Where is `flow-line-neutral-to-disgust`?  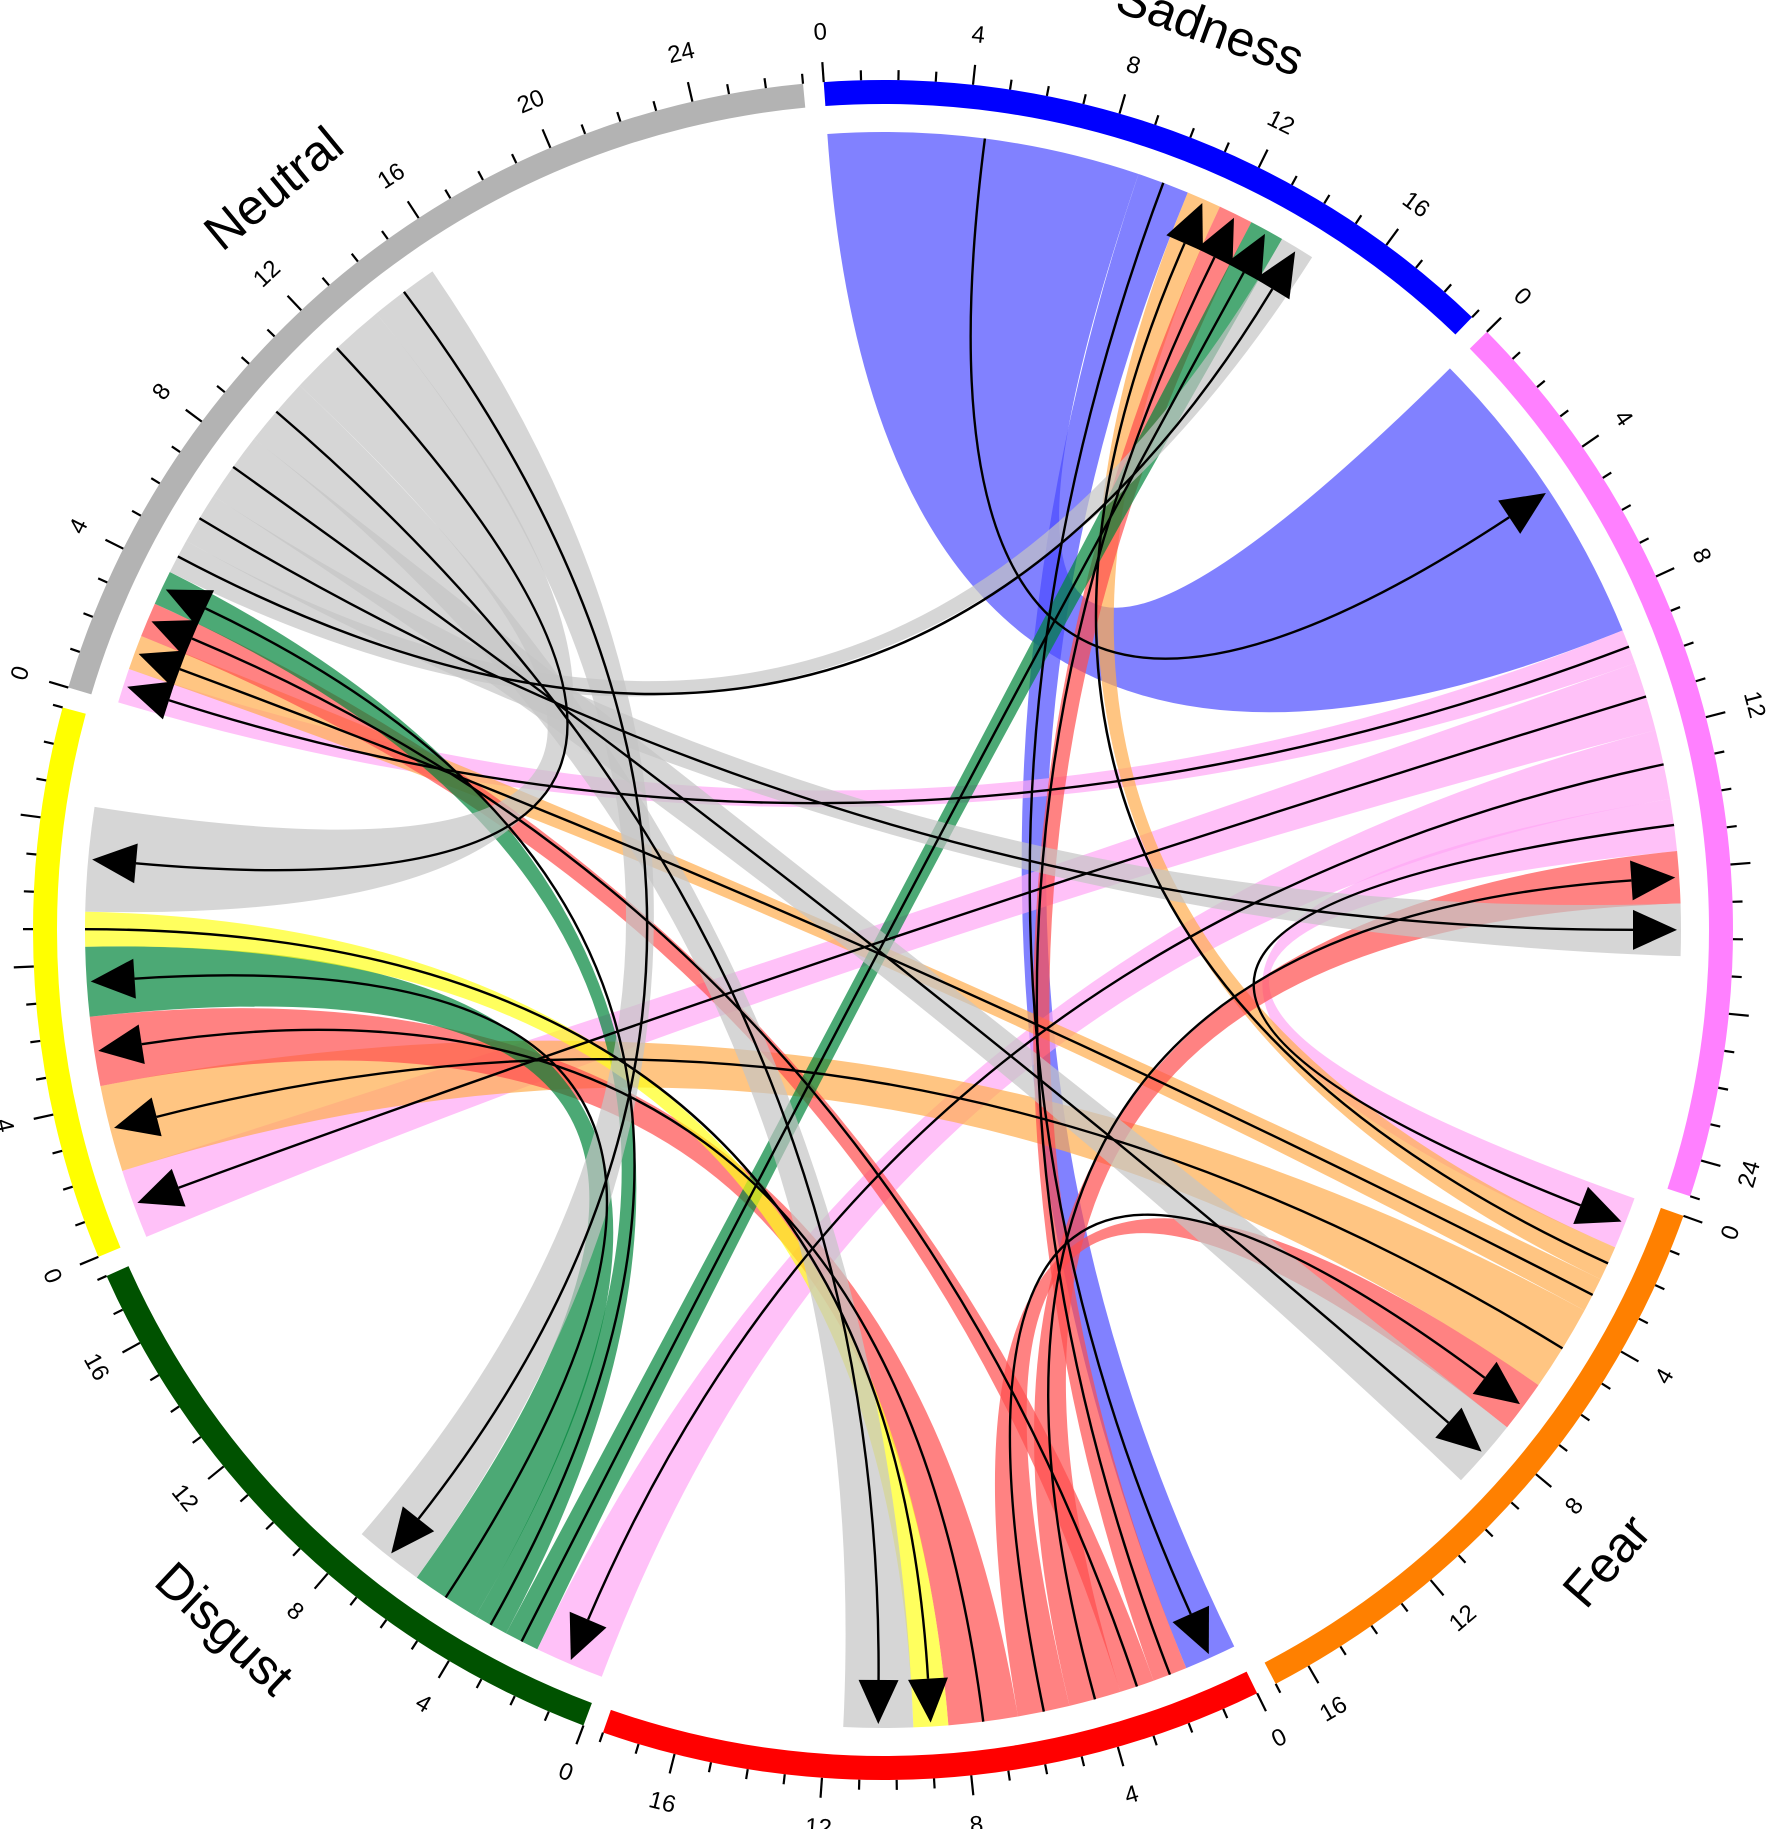 flow-line-neutral-to-disgust is located at coordinates (525, 905).